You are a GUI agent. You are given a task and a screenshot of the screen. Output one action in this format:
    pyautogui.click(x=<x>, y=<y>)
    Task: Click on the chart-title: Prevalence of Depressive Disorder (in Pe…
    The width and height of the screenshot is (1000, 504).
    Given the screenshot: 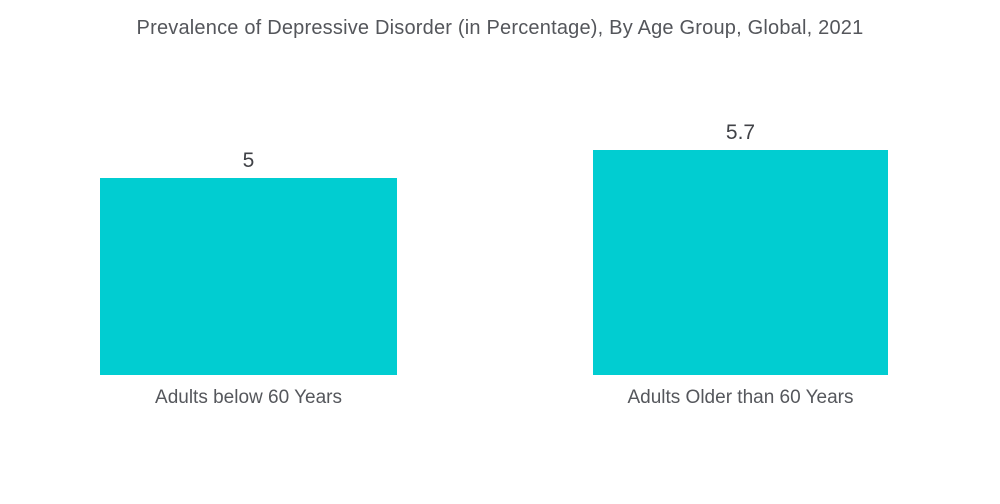 What is the action you would take?
    pyautogui.click(x=500, y=28)
    